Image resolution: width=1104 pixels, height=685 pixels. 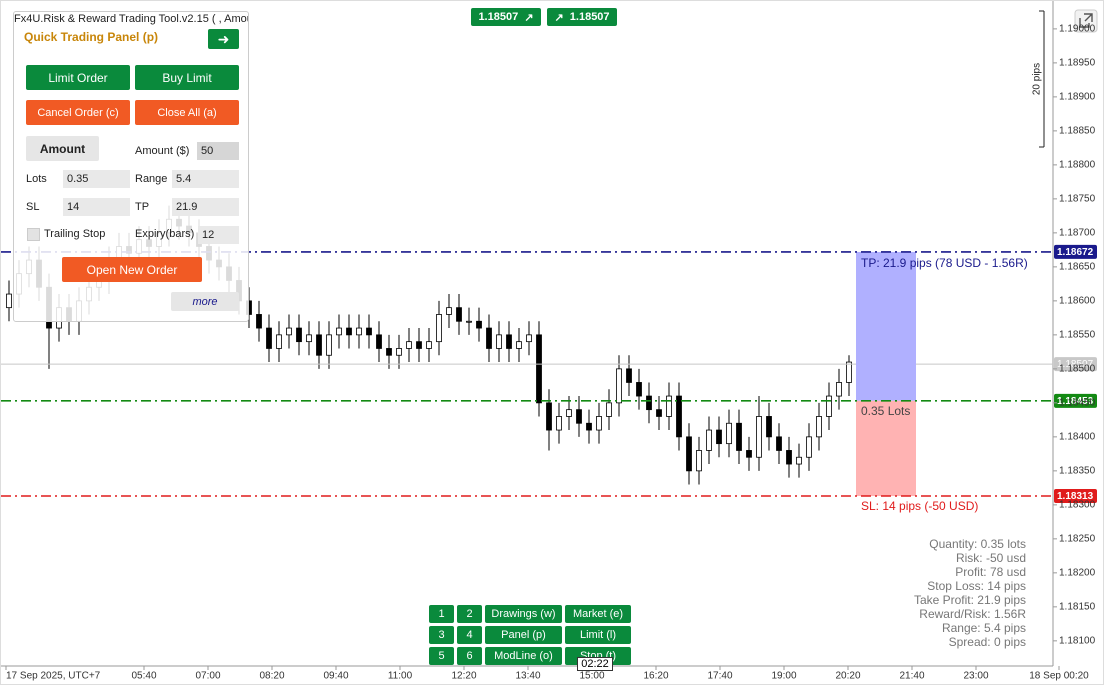 I want to click on ruler-label: 20 pips, so click(x=1037, y=79).